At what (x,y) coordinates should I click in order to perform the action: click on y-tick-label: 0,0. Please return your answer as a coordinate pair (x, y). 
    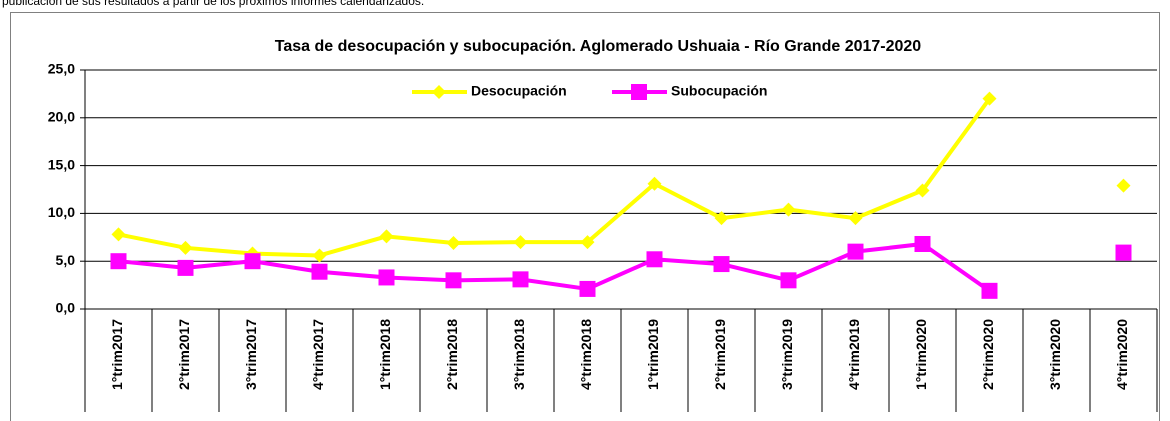
    Looking at the image, I should click on (66, 308).